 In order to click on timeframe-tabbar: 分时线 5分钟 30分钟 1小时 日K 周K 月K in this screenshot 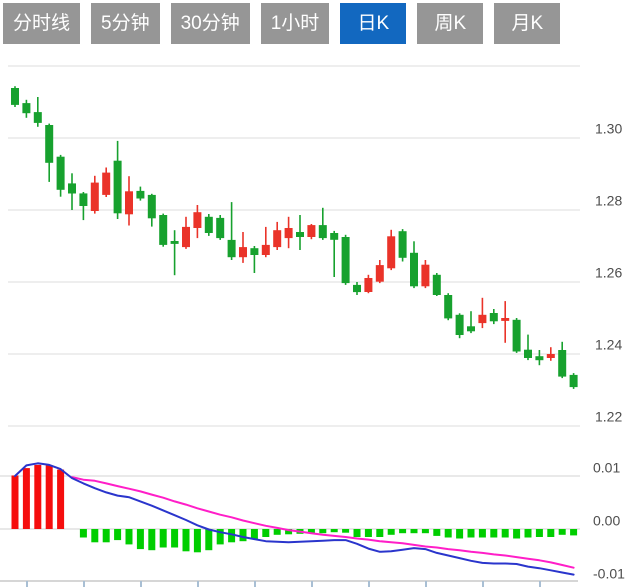, I will do `click(282, 23)`.